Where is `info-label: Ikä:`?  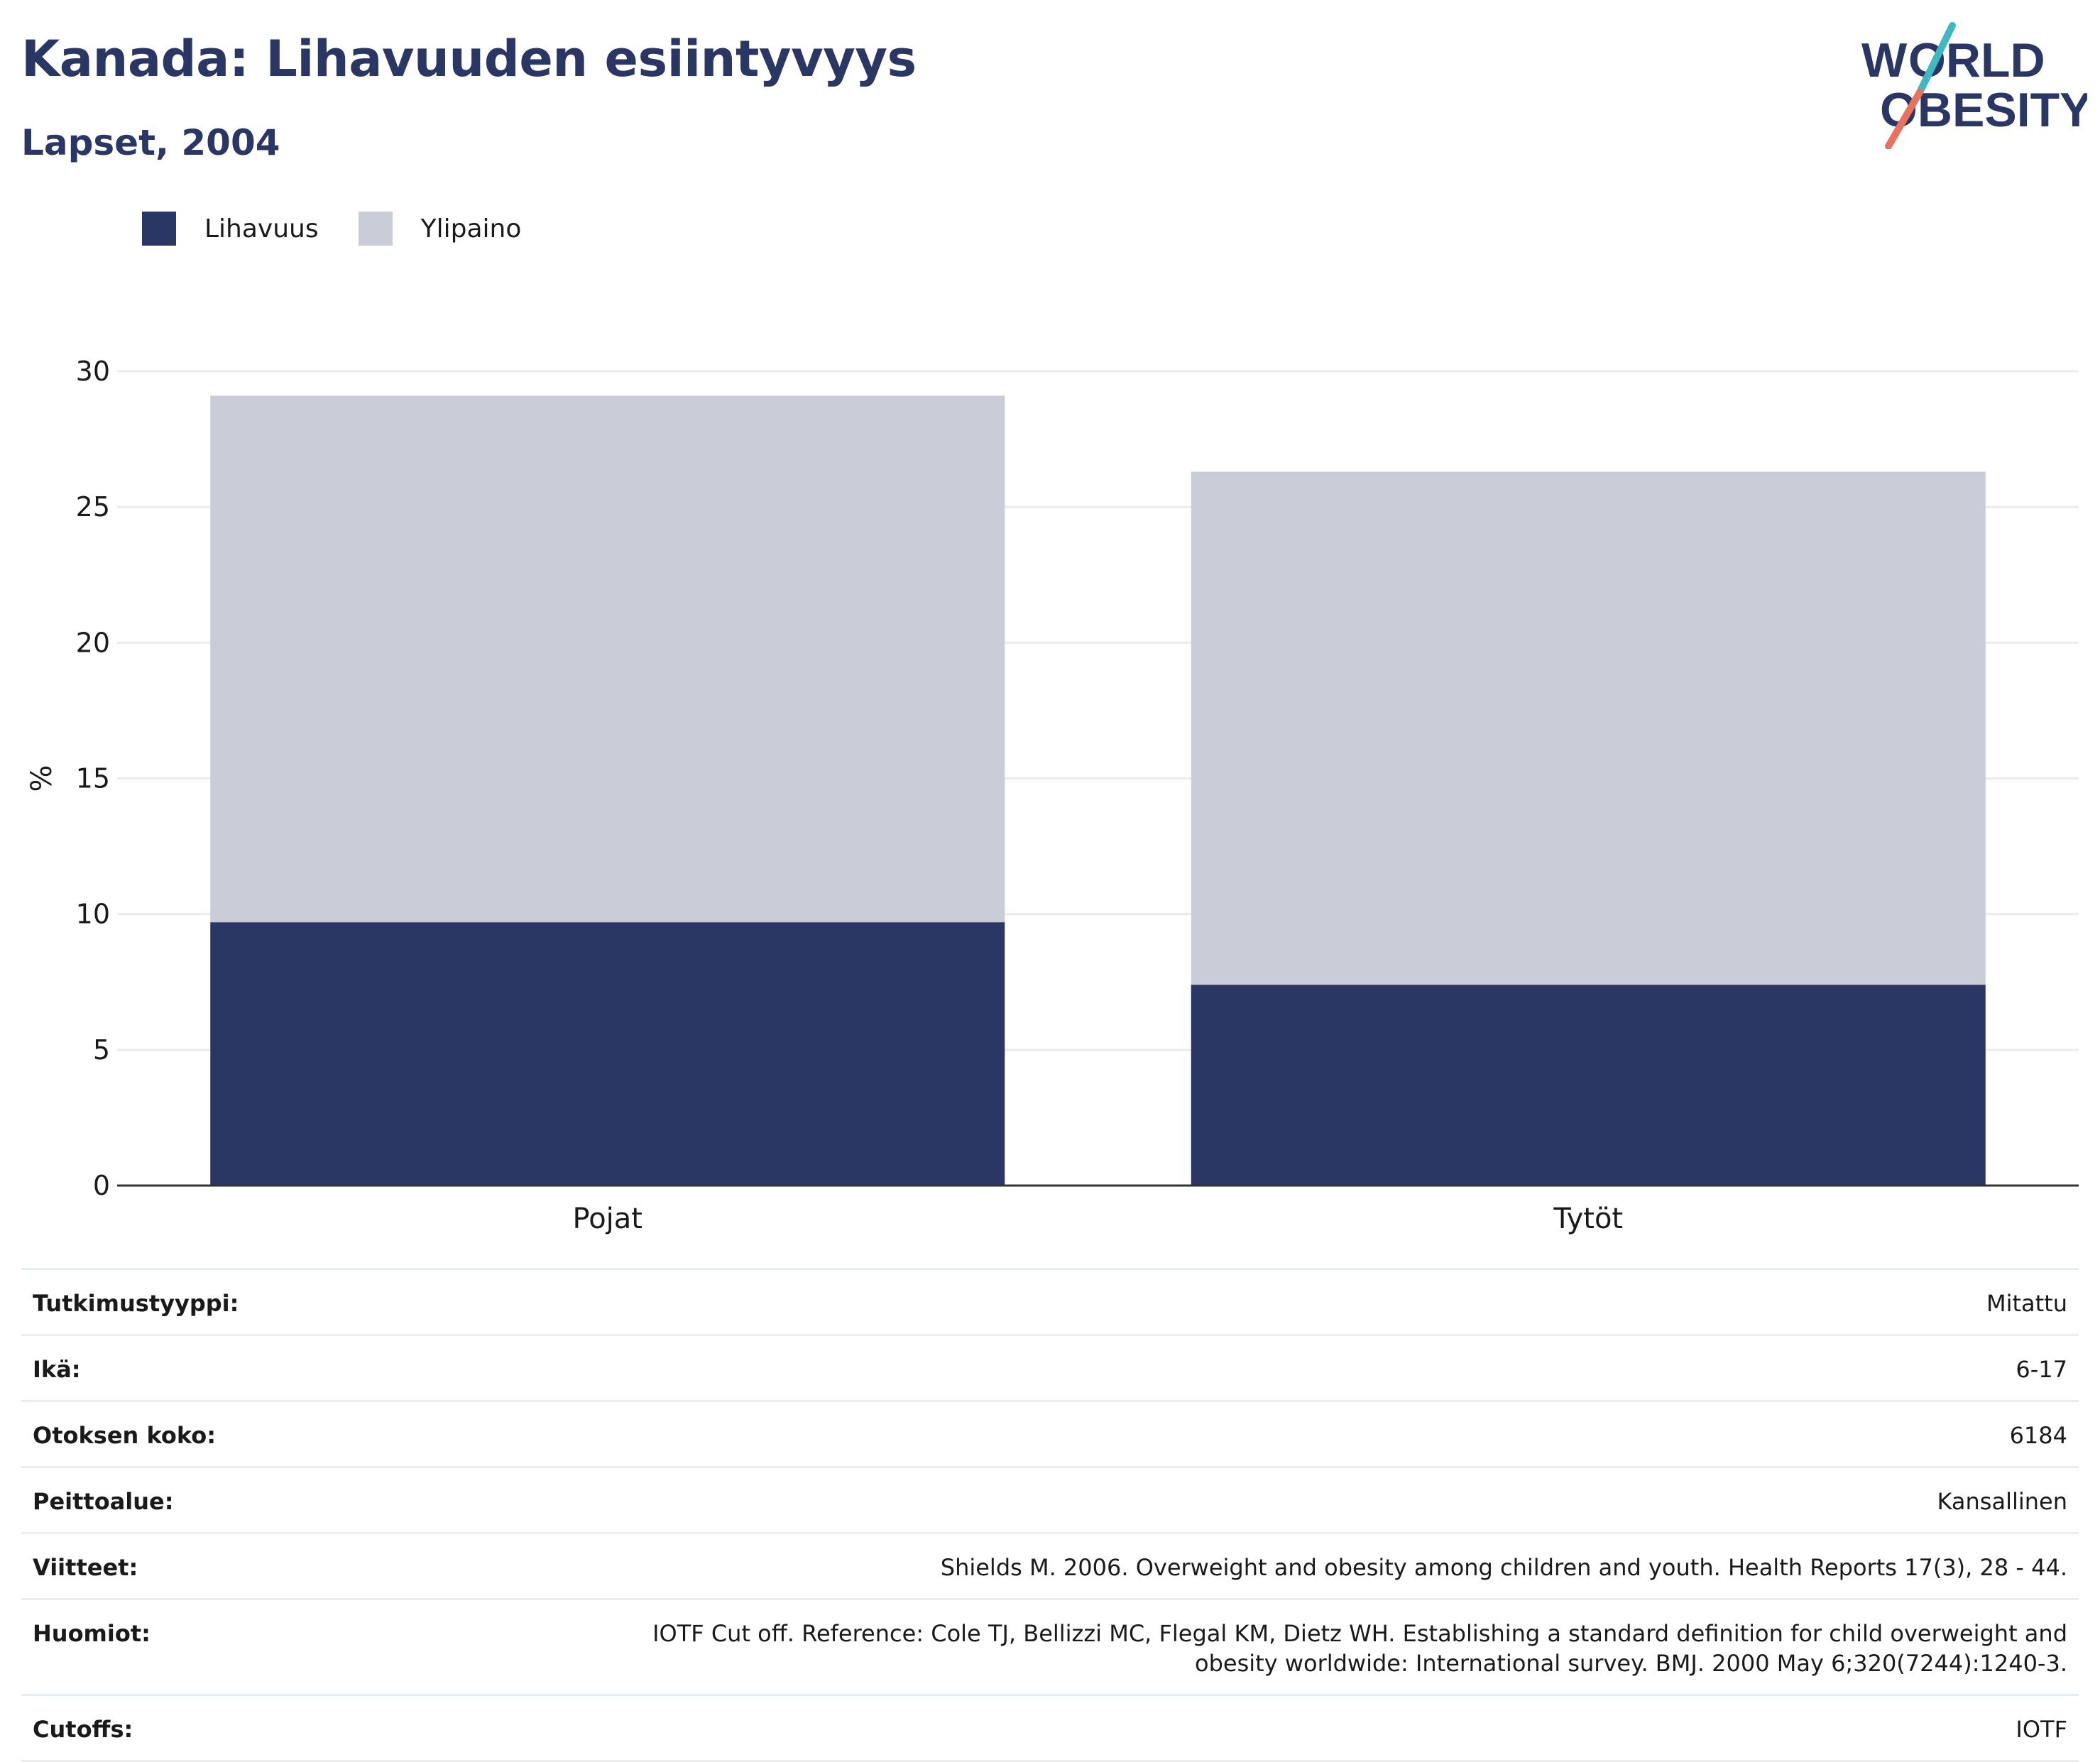 info-label: Ikä: is located at coordinates (57, 1369).